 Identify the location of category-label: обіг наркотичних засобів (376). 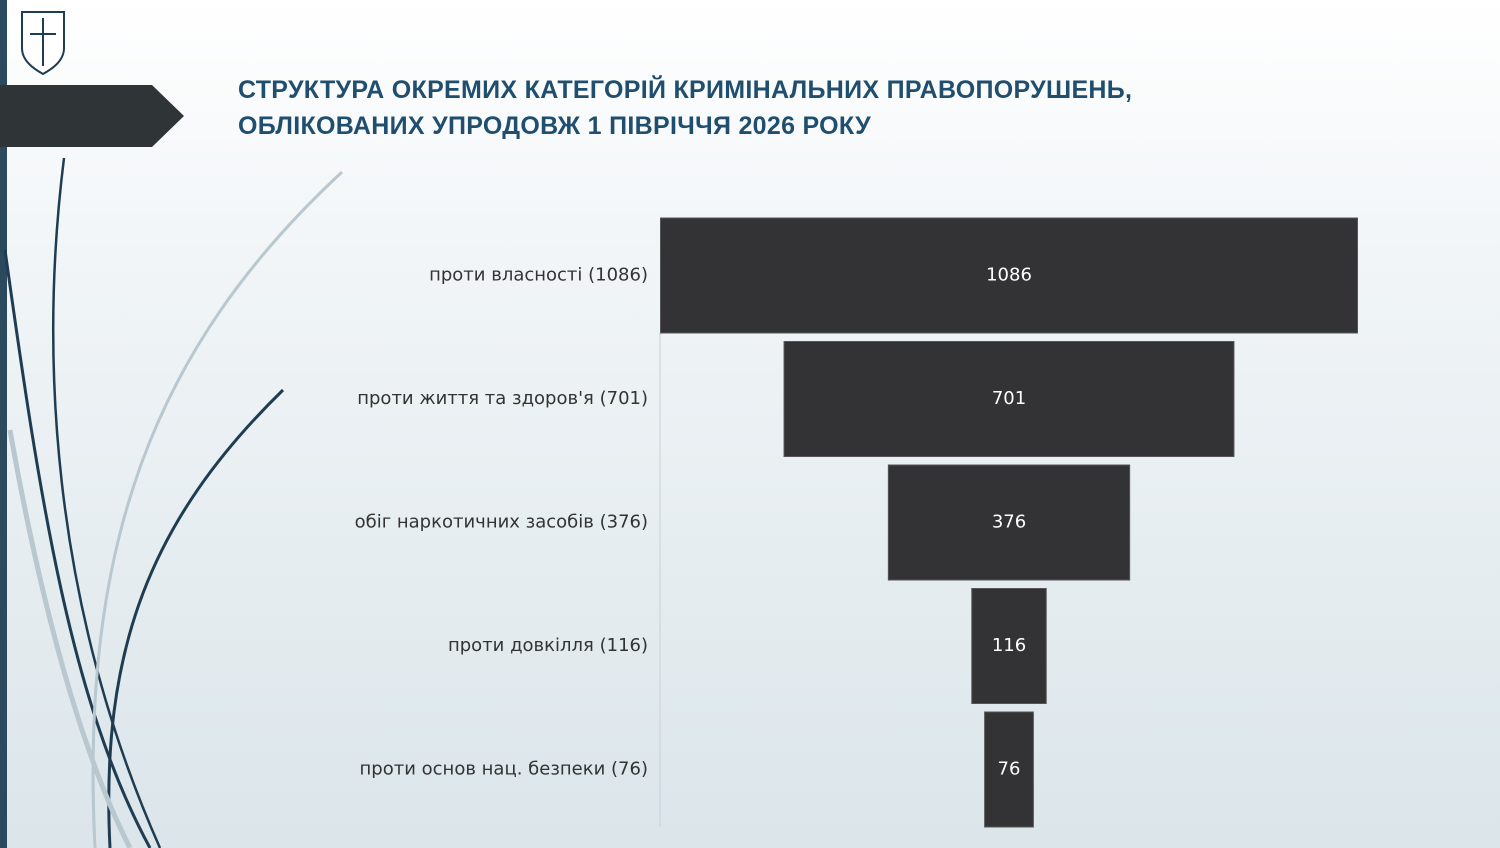
(501, 522).